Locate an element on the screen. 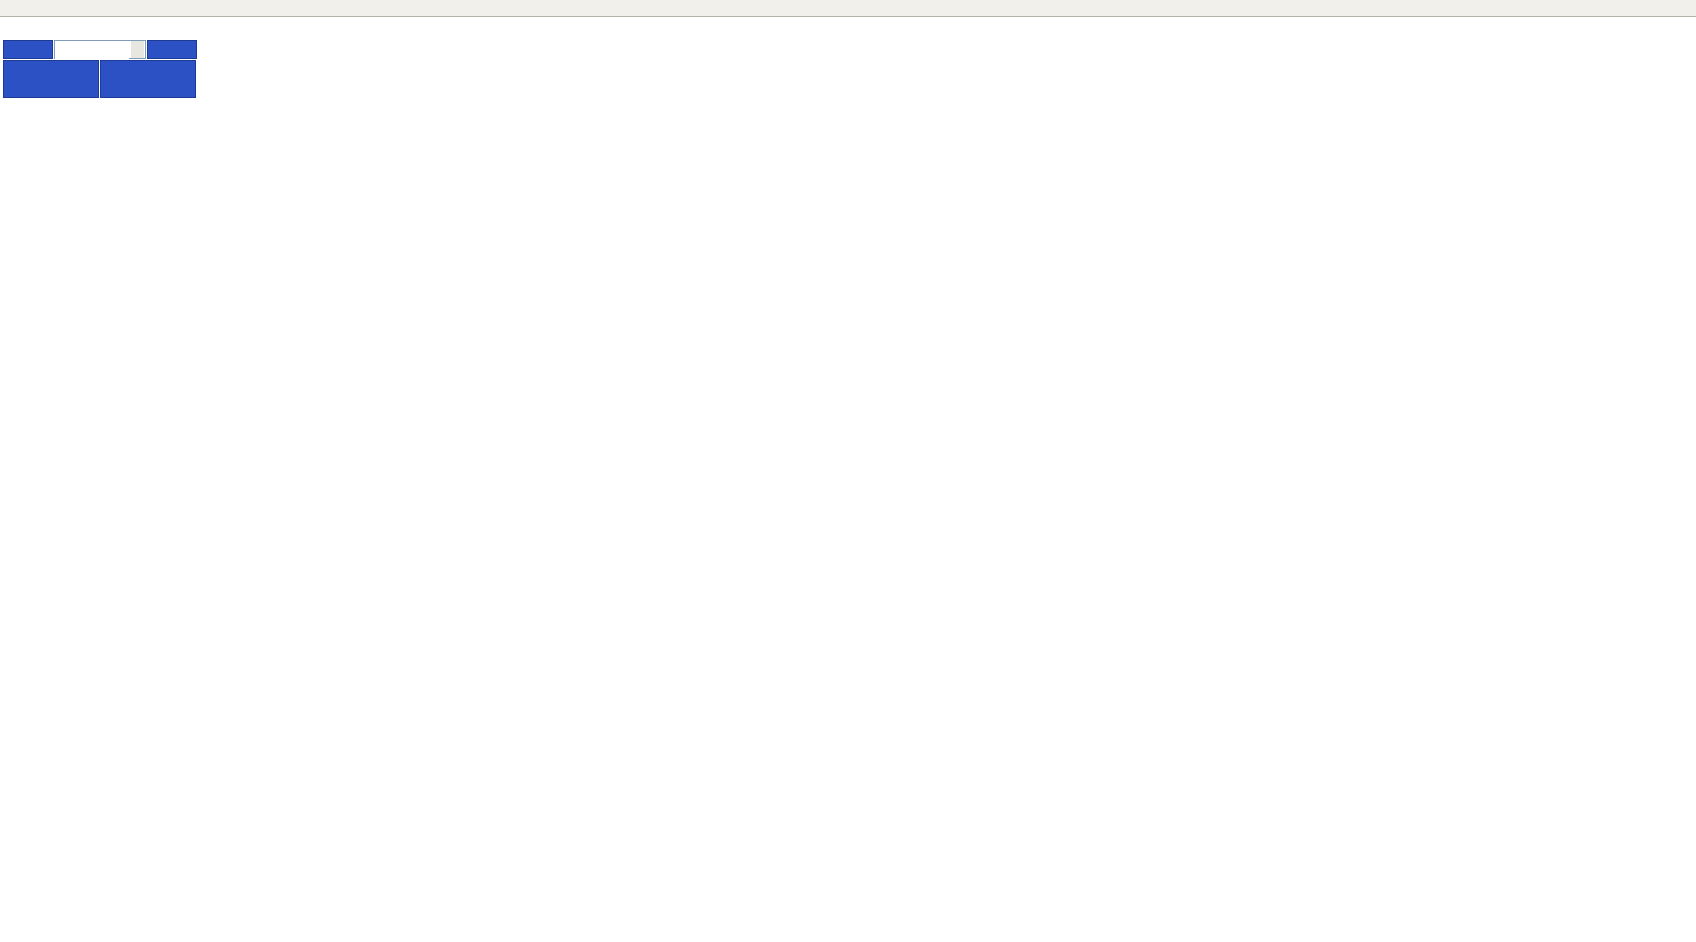  sell-button is located at coordinates (28, 49).